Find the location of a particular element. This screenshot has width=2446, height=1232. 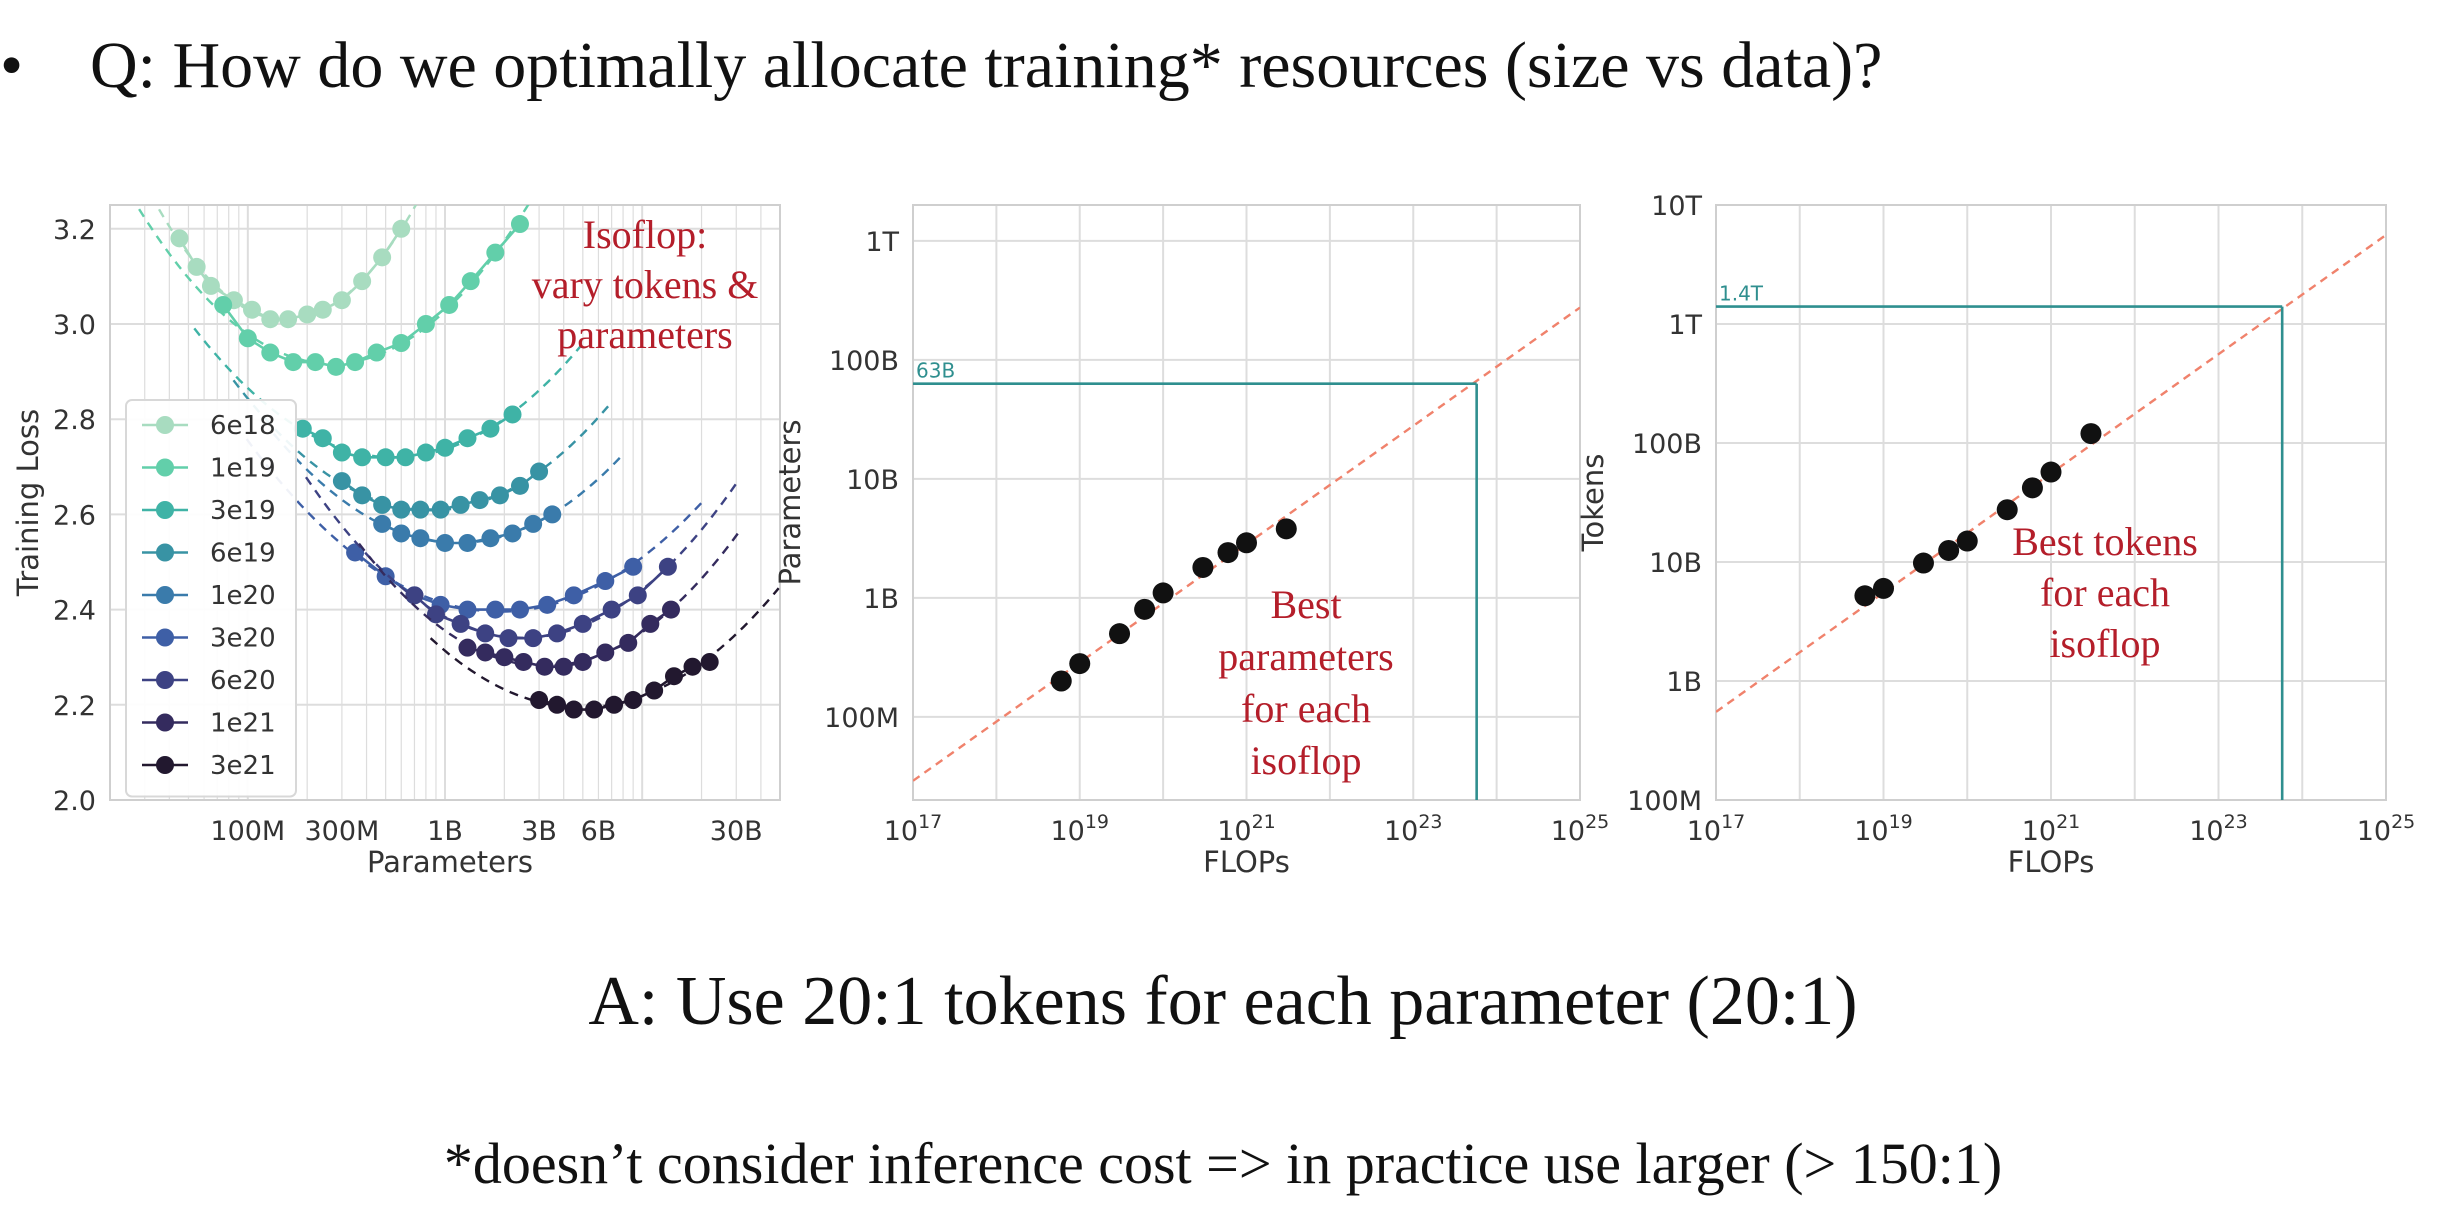

series-line-6e18 is located at coordinates (290, 274).